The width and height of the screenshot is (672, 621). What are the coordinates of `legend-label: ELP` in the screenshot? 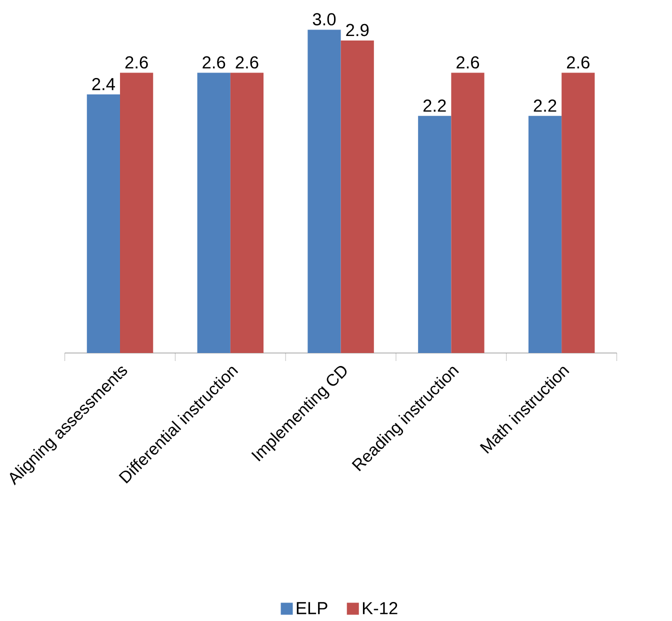 It's located at (312, 608).